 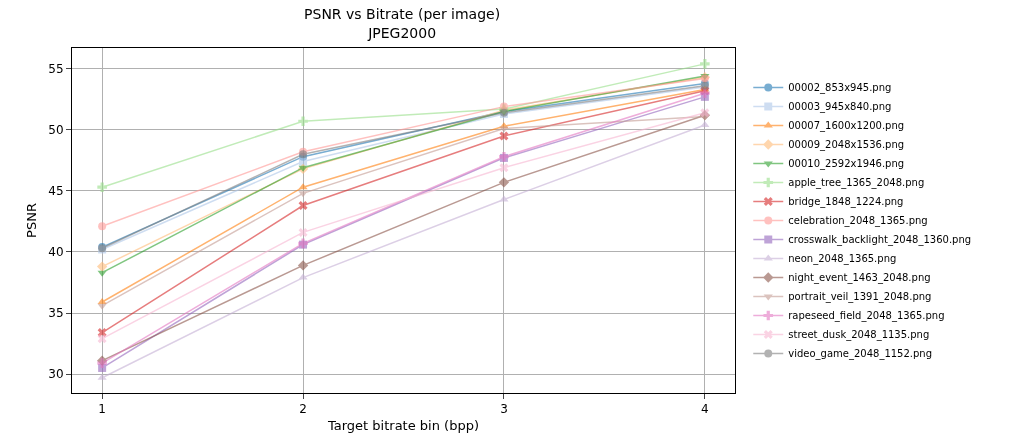 I want to click on legend-label: 00007_1600x1200.png, so click(x=846, y=126).